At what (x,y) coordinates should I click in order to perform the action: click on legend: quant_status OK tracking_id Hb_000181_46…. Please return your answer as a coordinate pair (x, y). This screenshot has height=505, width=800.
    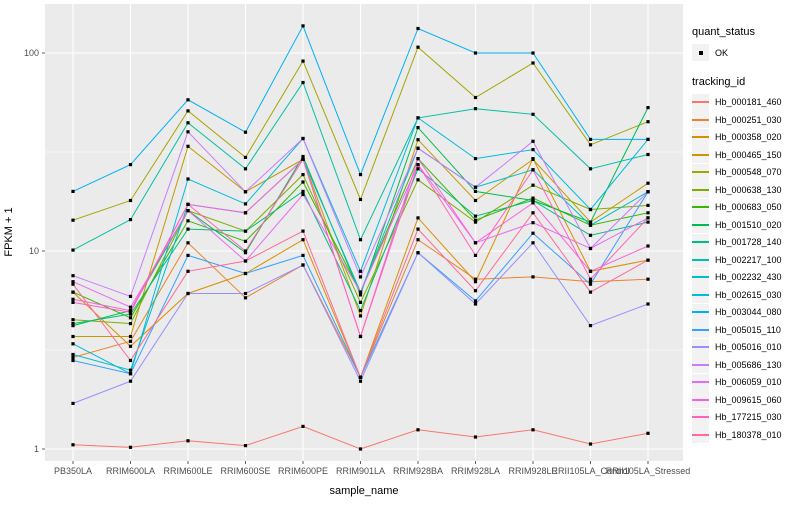
    Looking at the image, I should click on (745, 242).